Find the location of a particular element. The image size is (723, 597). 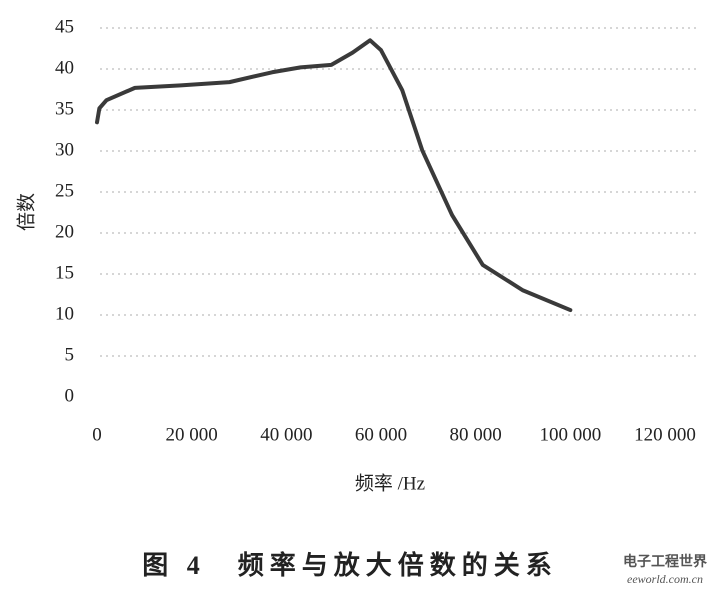

y-tick-label: 45 is located at coordinates (64, 26).